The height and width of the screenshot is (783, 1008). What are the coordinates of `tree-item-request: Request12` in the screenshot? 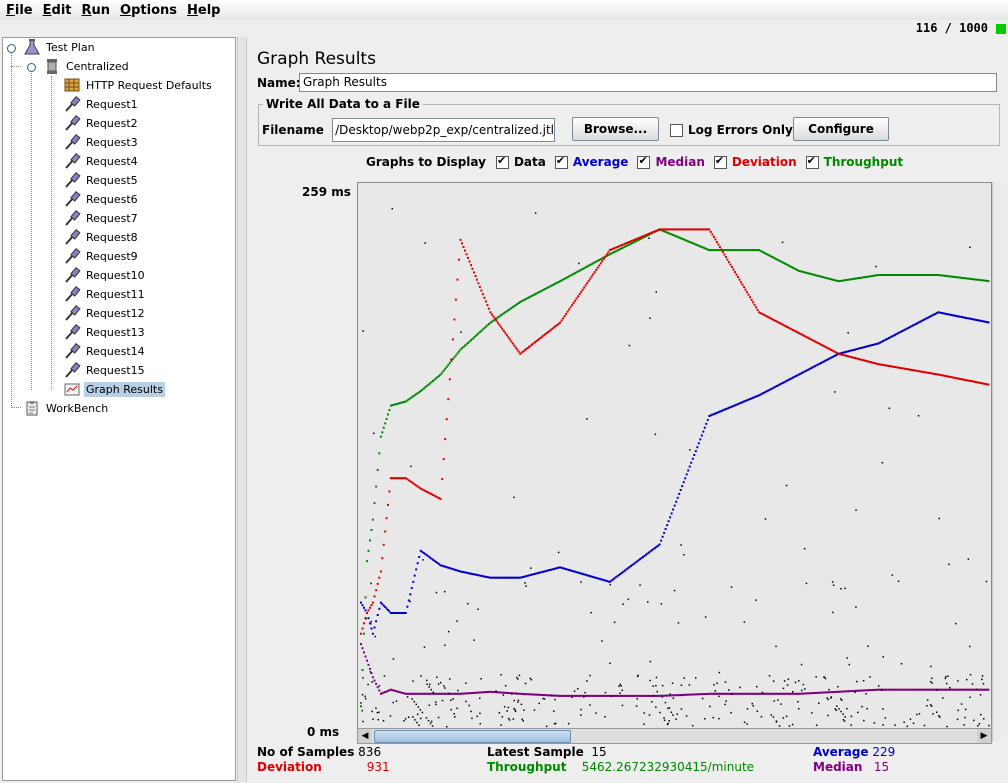 It's located at (105, 313).